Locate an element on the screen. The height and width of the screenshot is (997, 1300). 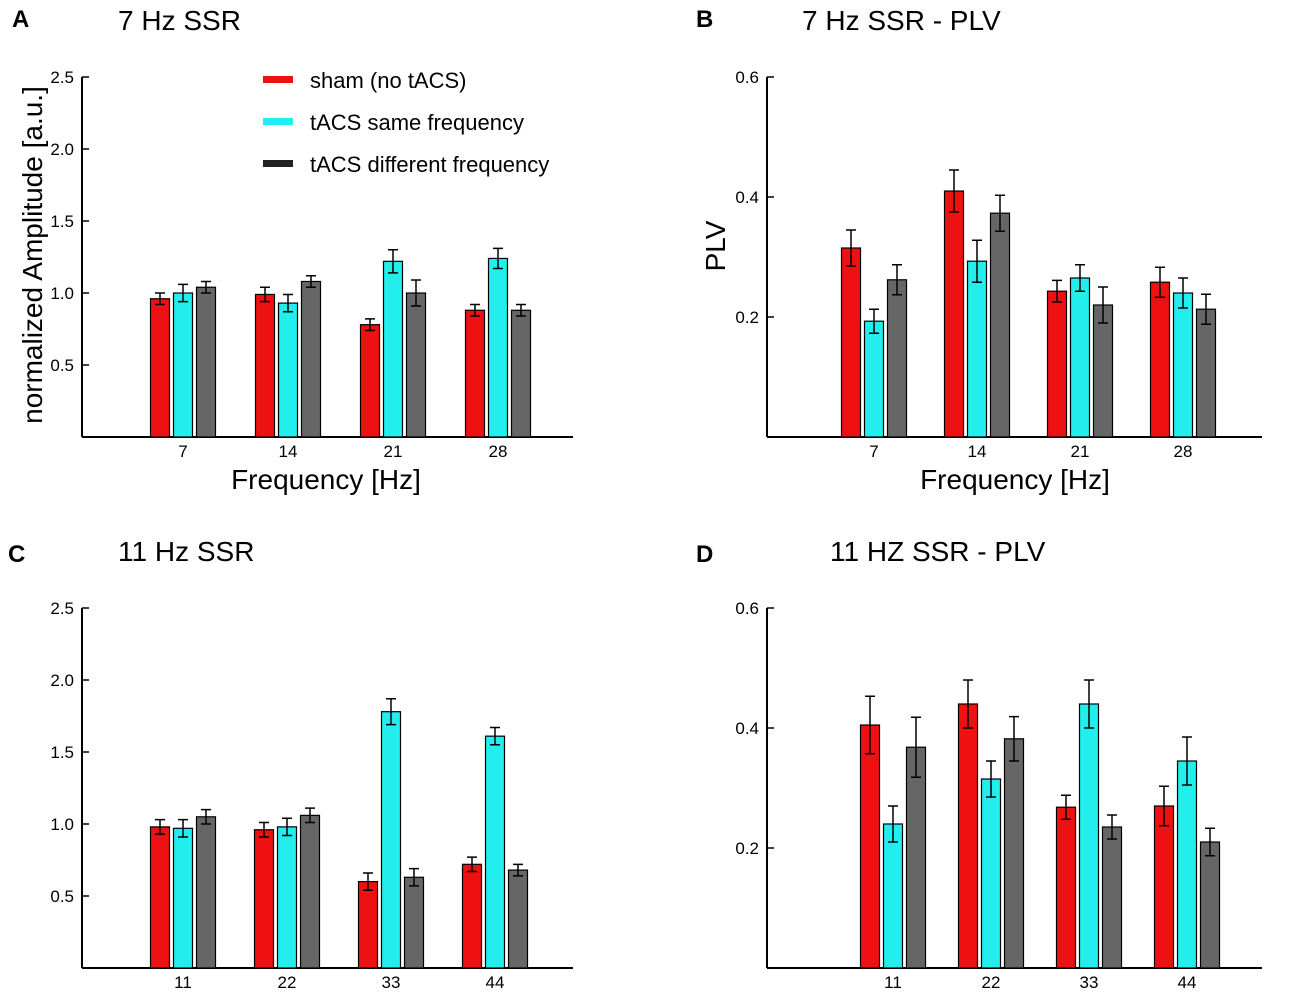
panel-letter-d: D is located at coordinates (704, 554).